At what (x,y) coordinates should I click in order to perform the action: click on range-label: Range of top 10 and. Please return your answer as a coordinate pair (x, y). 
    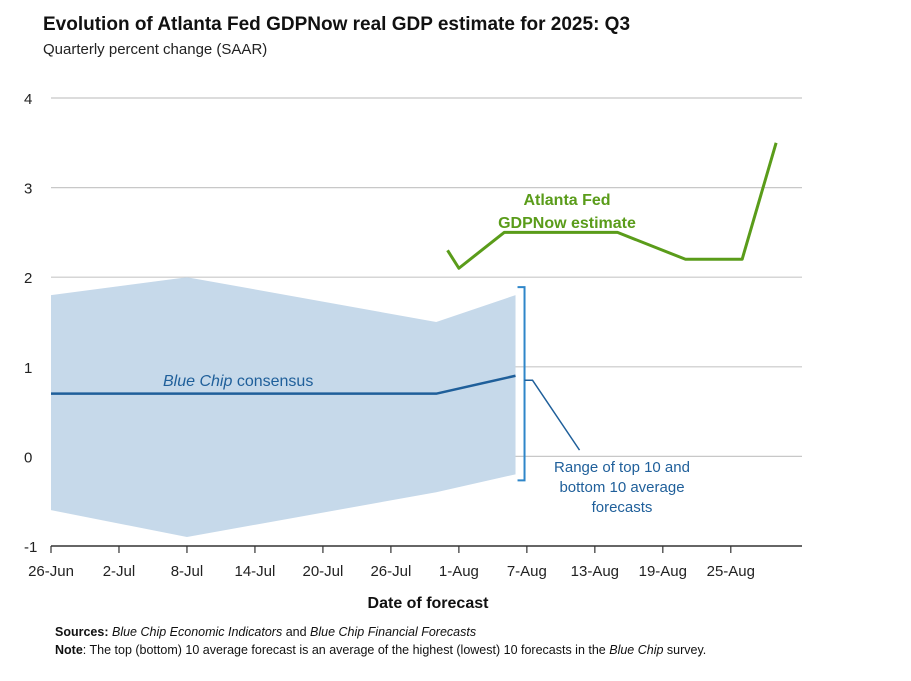
    Looking at the image, I should click on (622, 467).